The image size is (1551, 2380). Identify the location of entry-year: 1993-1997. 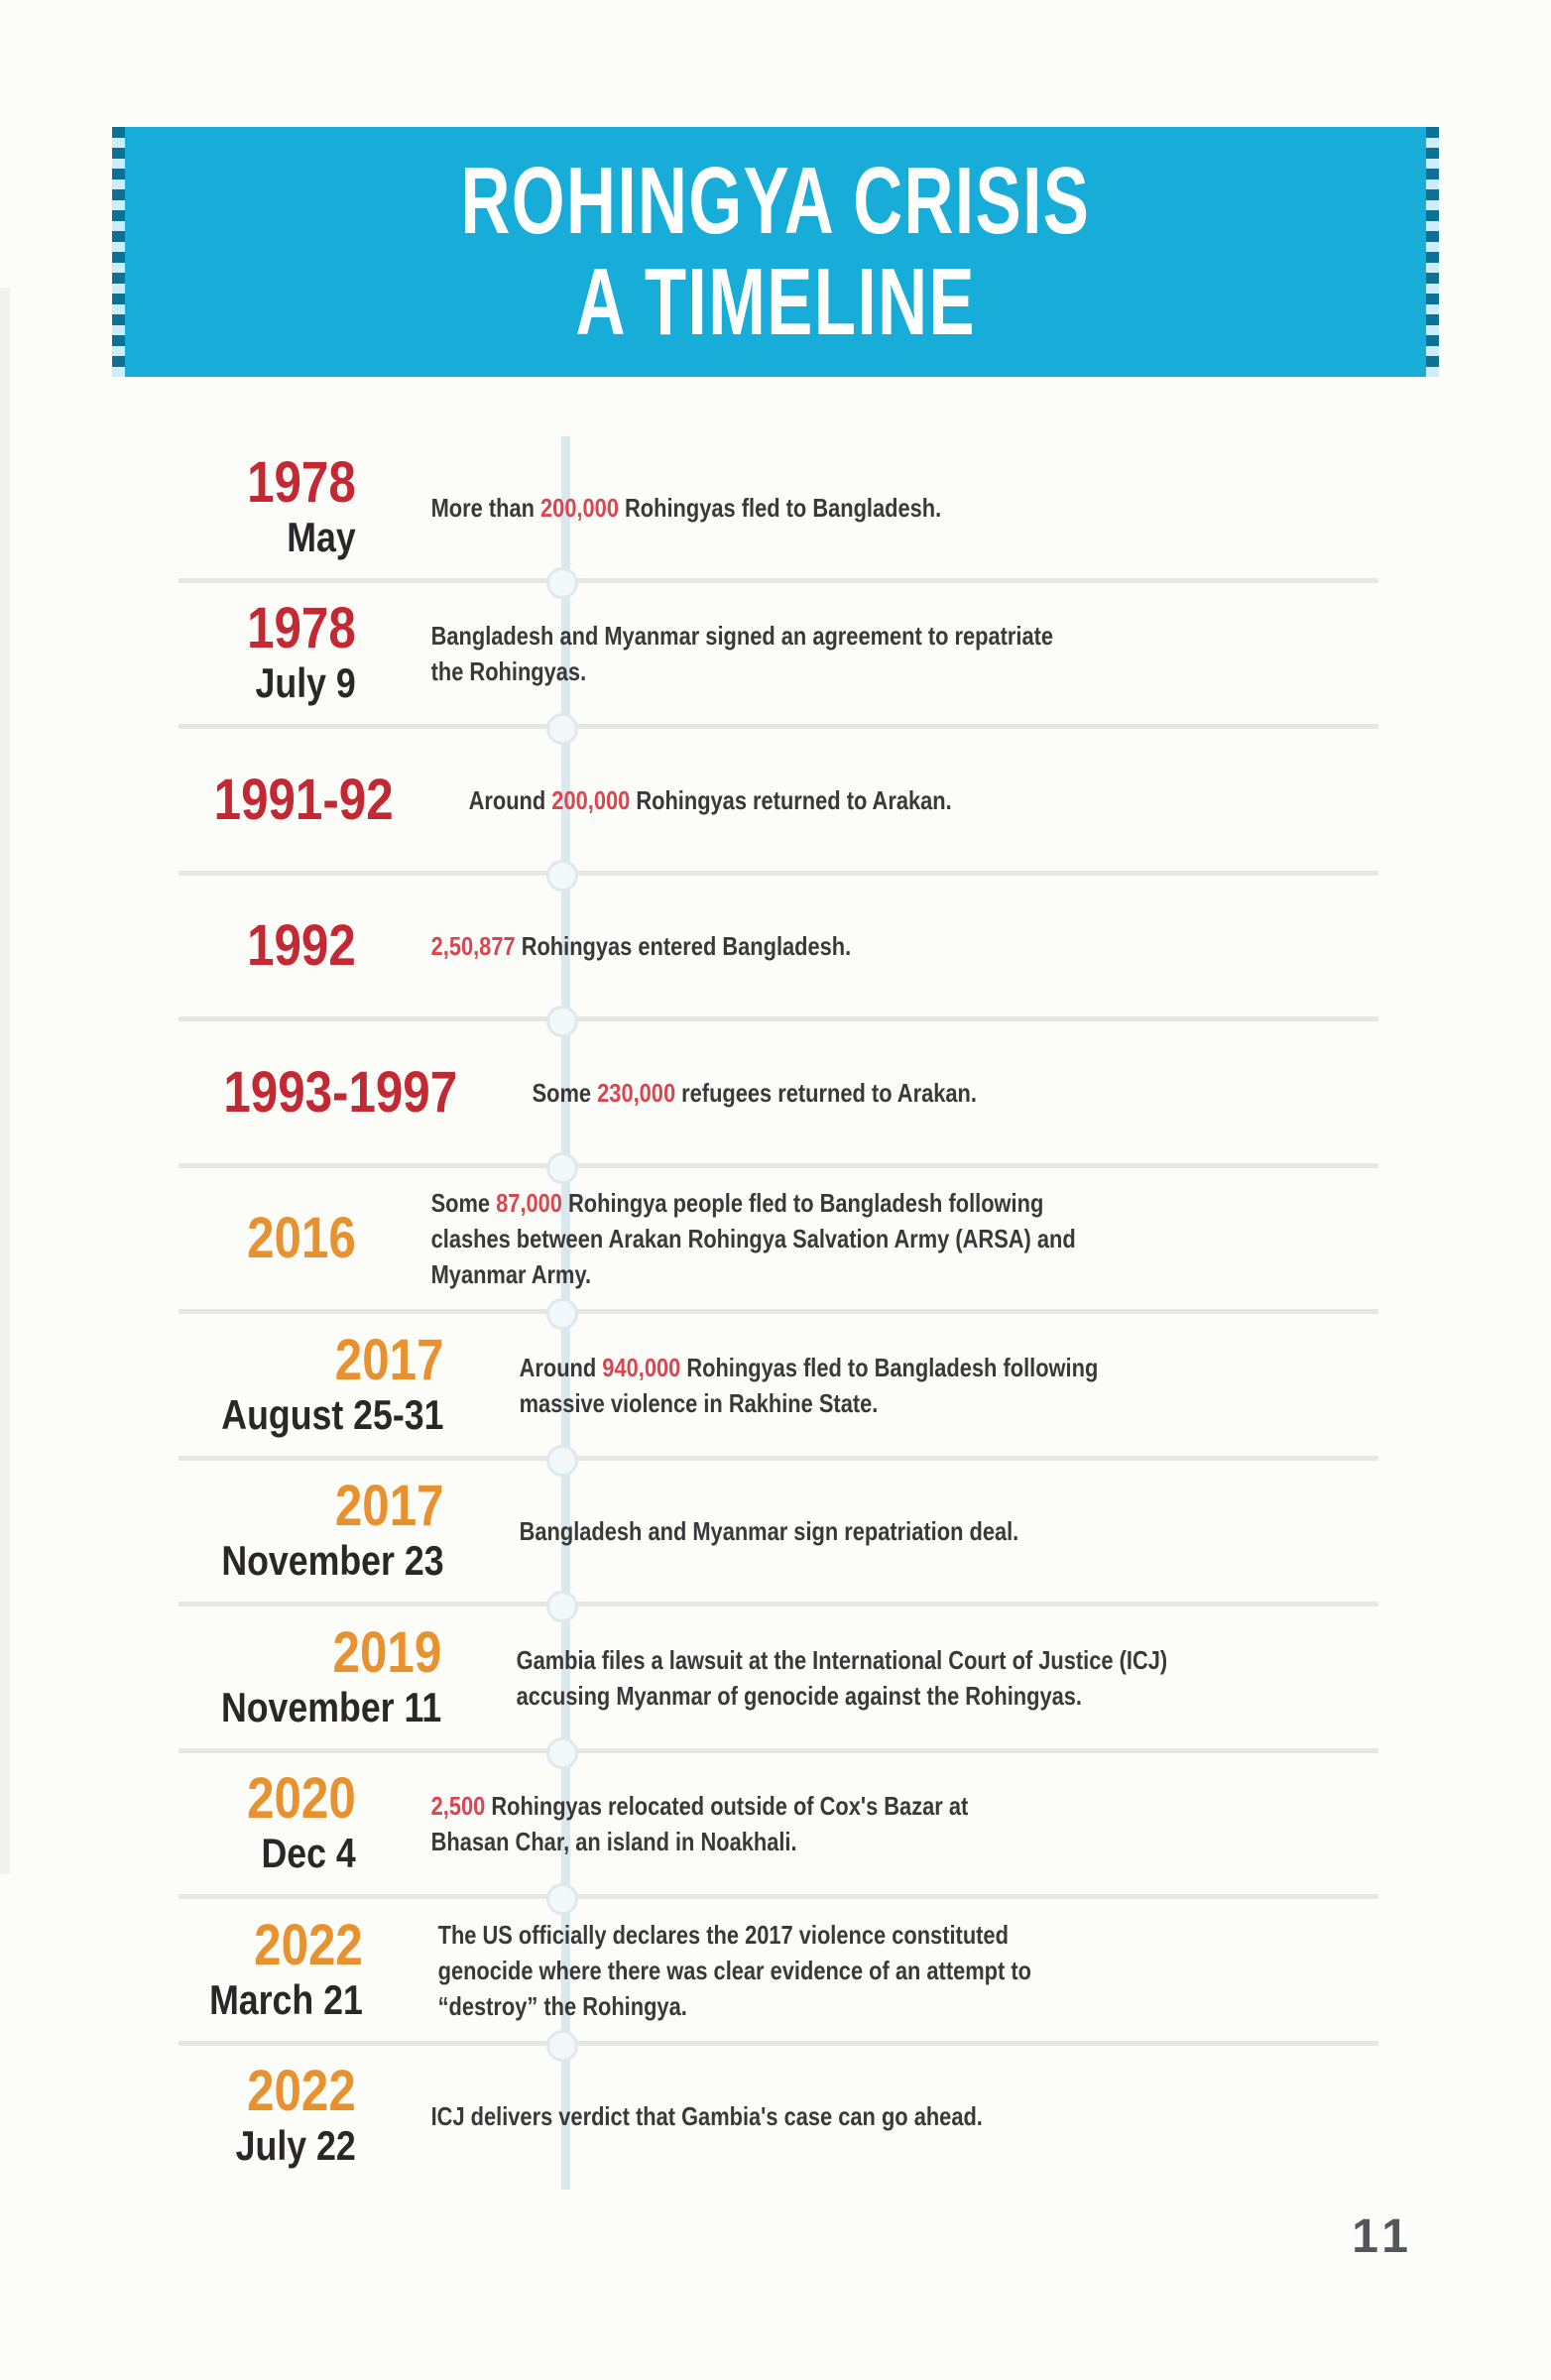
(340, 1092).